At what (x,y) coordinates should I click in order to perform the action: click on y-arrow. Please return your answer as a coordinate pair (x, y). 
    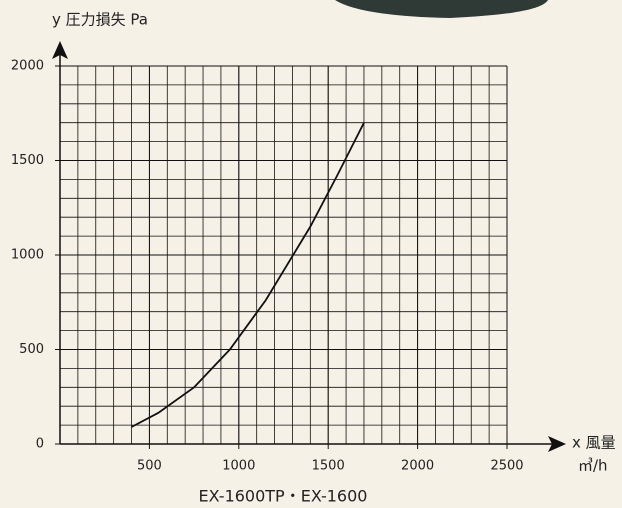
    Looking at the image, I should click on (60, 50).